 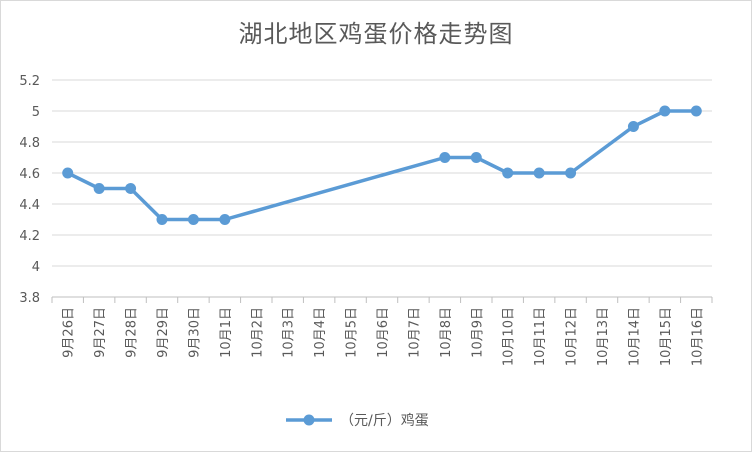 What do you see at coordinates (100, 332) in the screenshot?
I see `x-tick-label: 9月27日` at bounding box center [100, 332].